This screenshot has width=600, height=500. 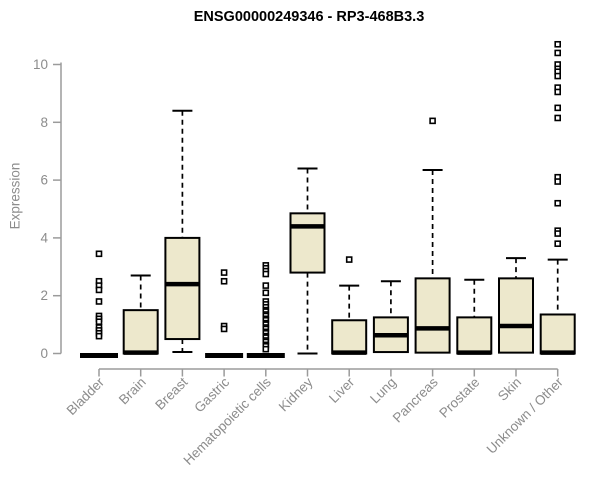 What do you see at coordinates (44, 122) in the screenshot?
I see `y-tick-label: 8` at bounding box center [44, 122].